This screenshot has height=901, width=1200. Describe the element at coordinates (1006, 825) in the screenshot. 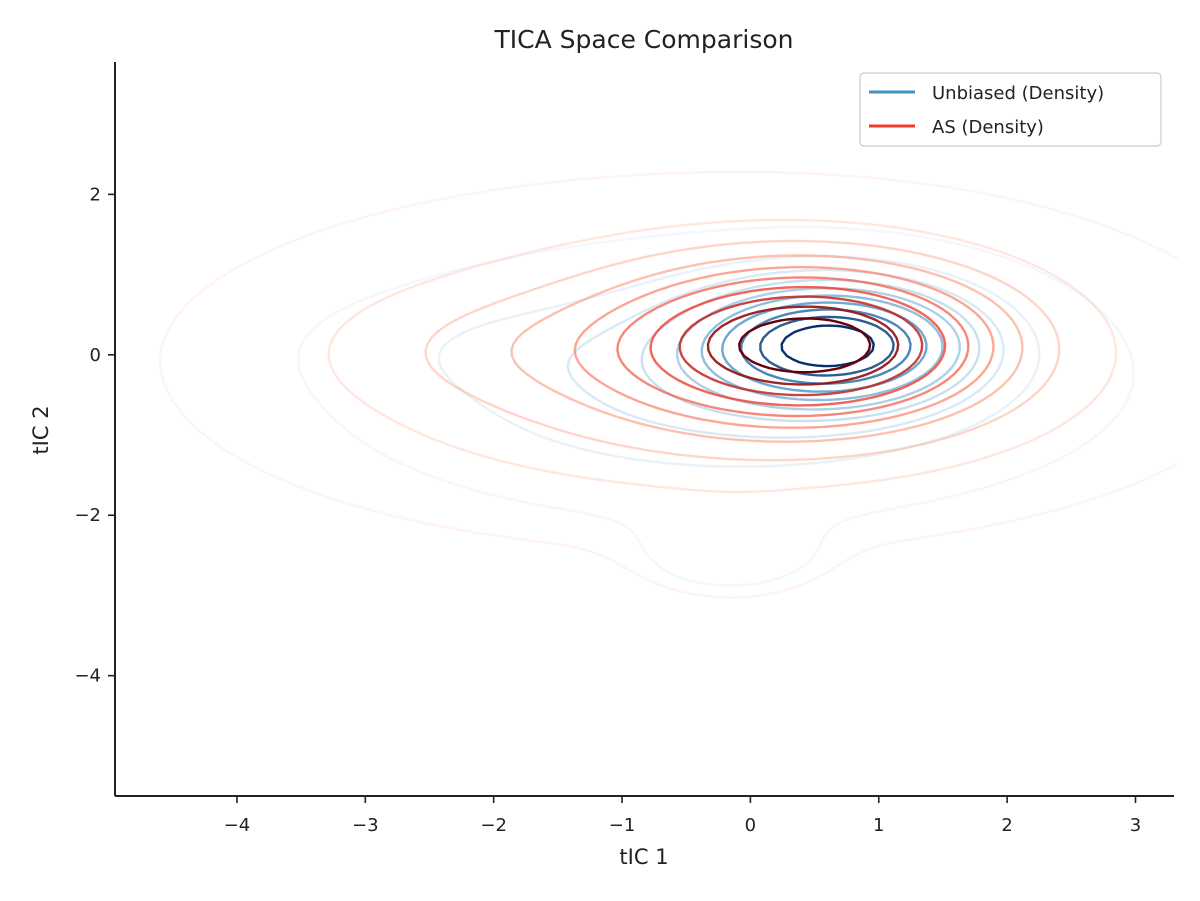

I see `x-tick-label: 2` at that location.